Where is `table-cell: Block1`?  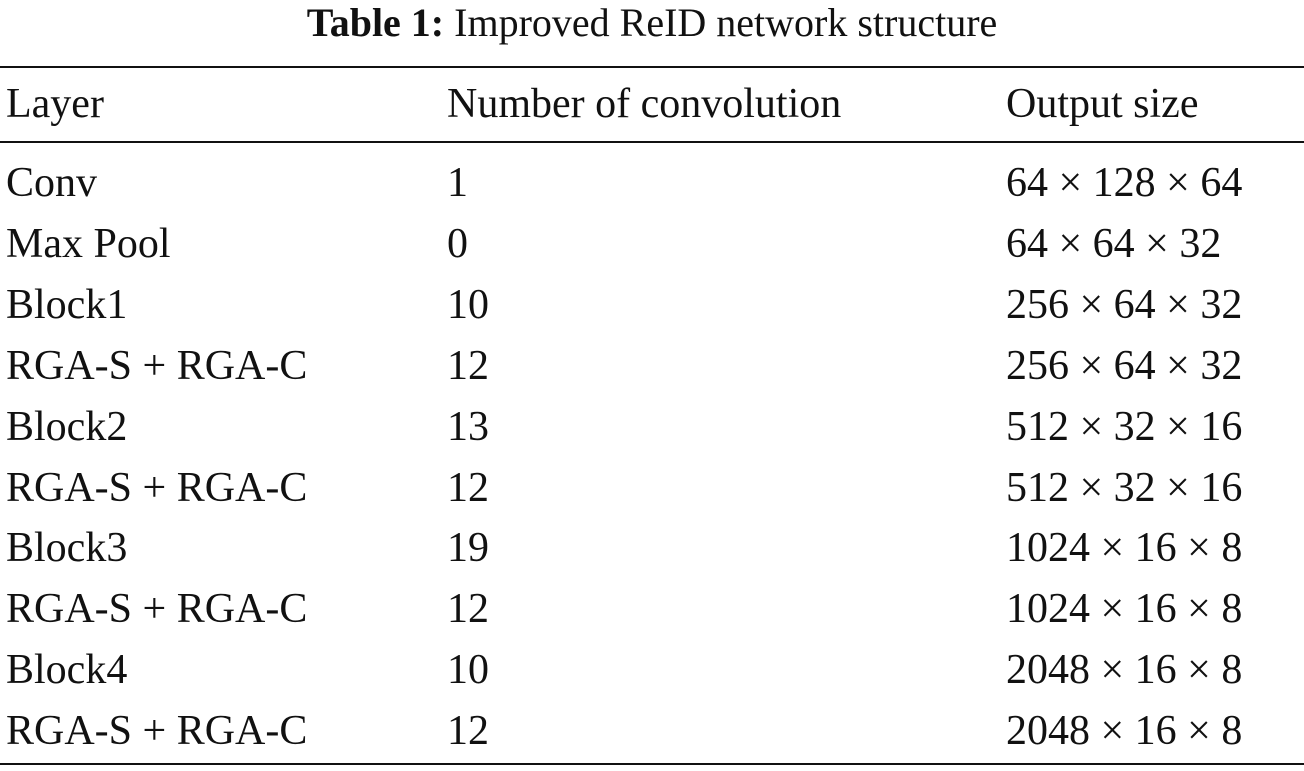 table-cell: Block1 is located at coordinates (67, 304).